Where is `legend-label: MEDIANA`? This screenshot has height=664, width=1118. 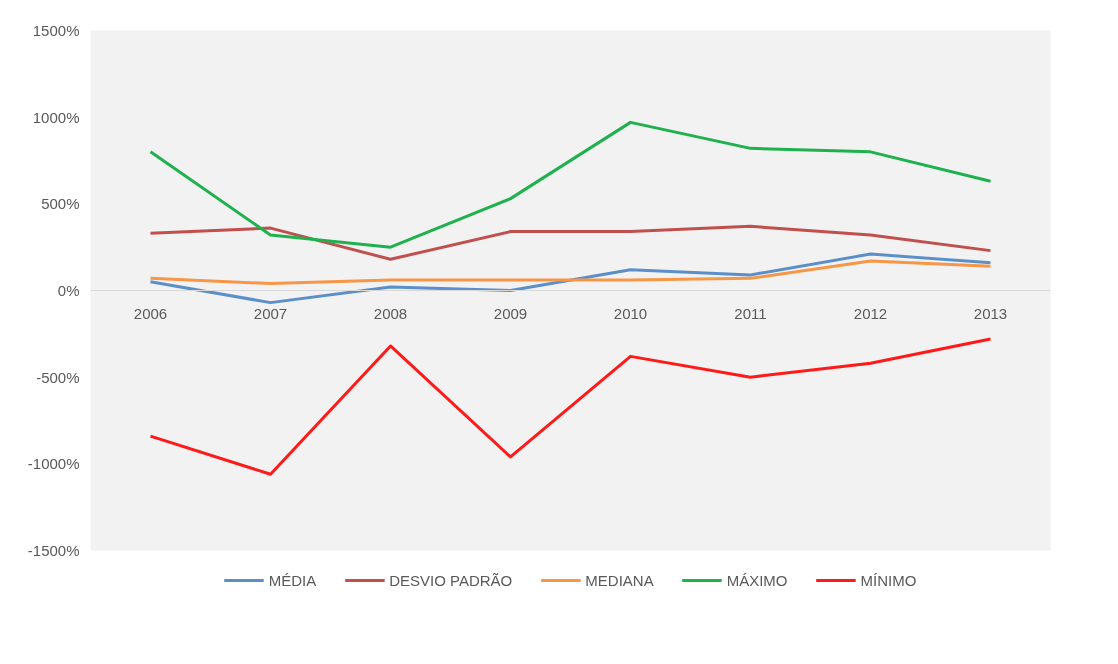 legend-label: MEDIANA is located at coordinates (619, 580).